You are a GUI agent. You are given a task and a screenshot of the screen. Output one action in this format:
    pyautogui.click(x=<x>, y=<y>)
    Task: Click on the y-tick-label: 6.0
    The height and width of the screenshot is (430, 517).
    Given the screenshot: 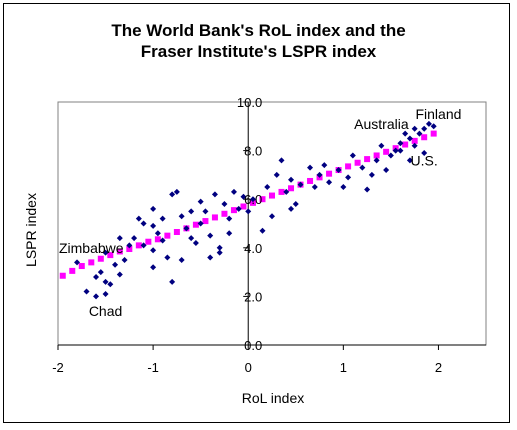 What is the action you would take?
    pyautogui.click(x=253, y=199)
    